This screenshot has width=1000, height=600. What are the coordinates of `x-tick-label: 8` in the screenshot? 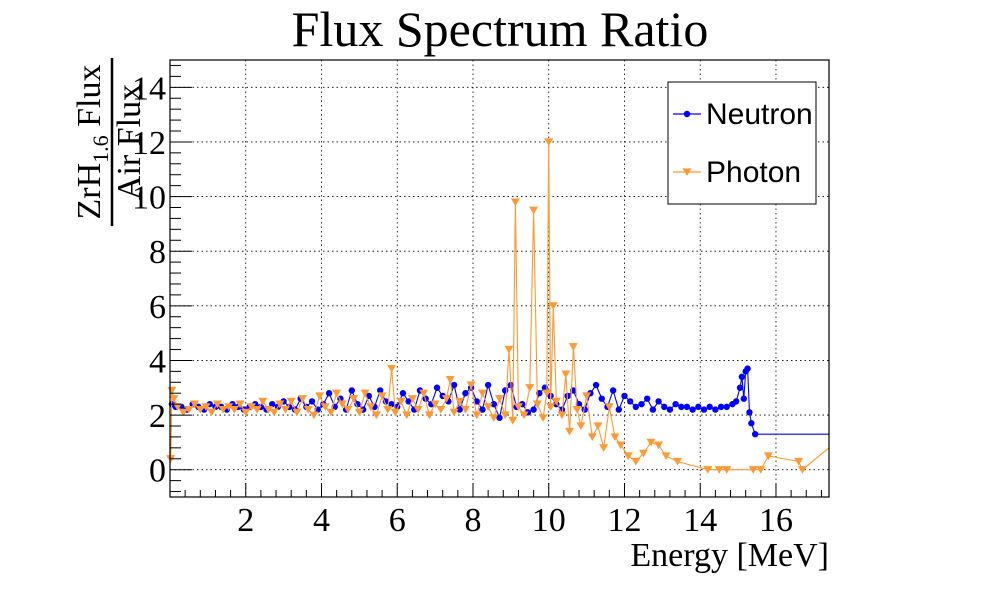 It's located at (472, 520).